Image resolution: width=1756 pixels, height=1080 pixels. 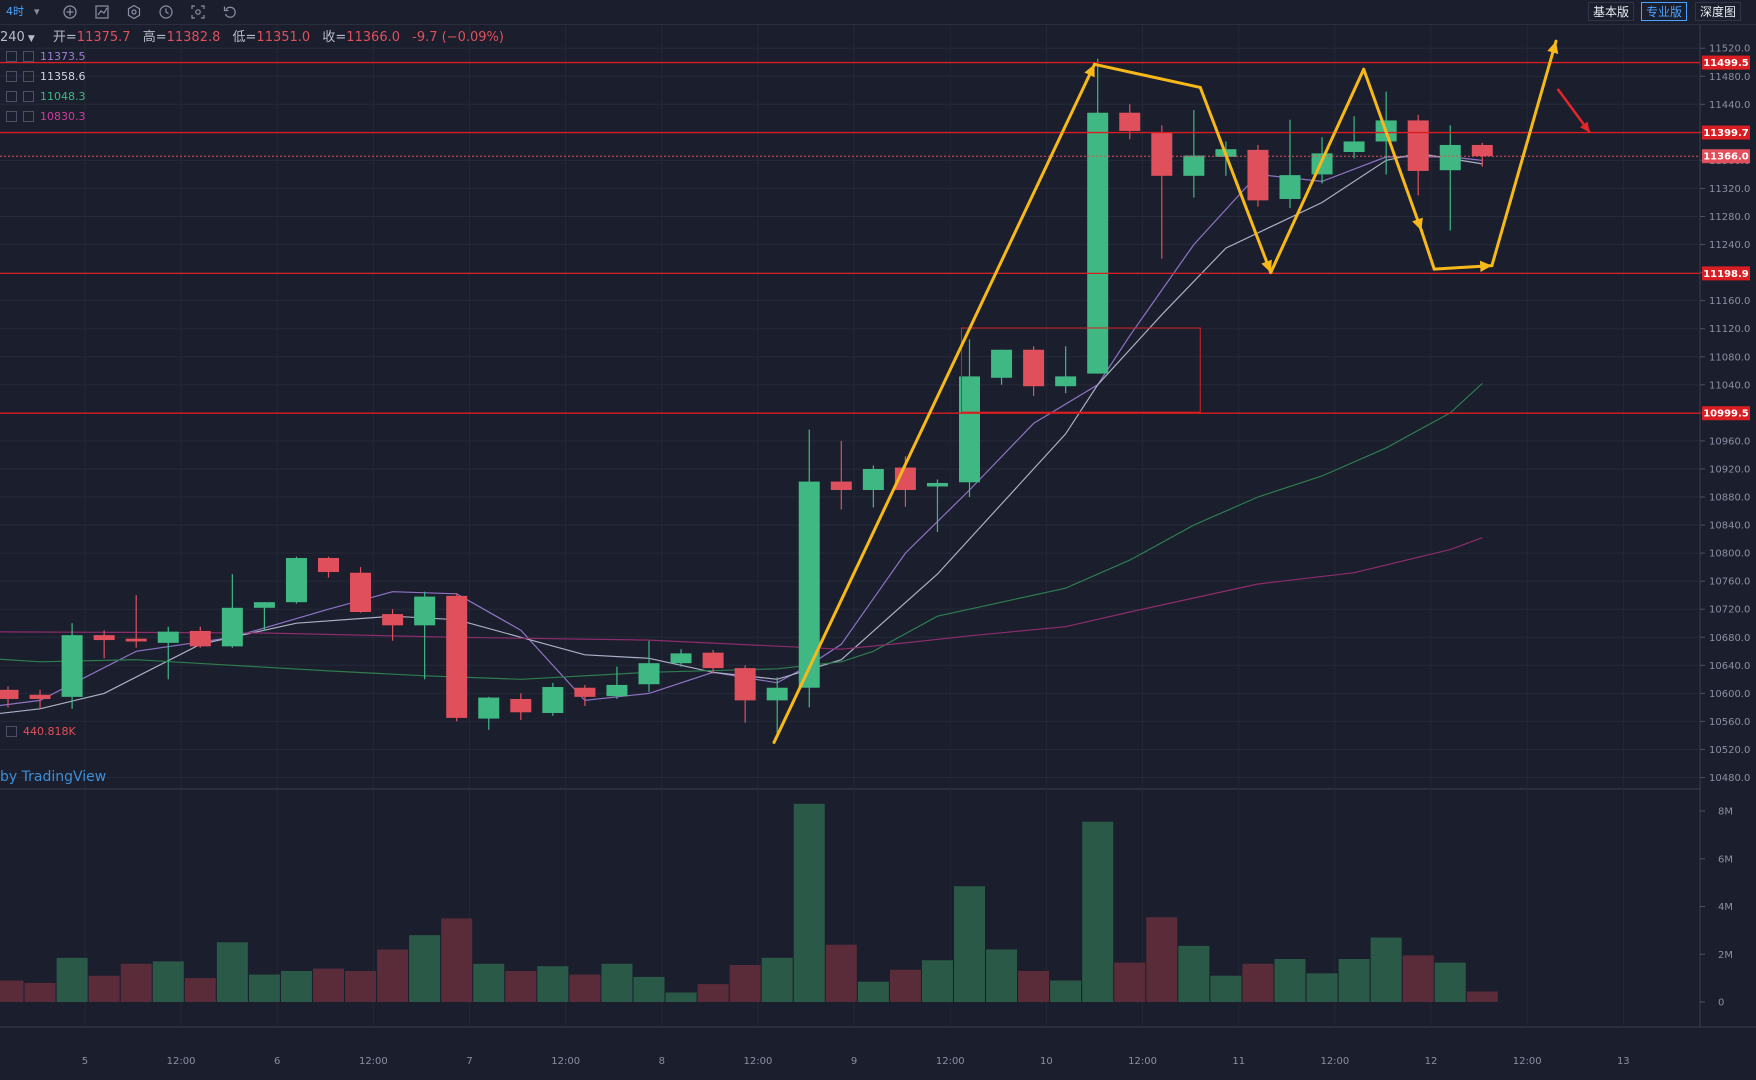 I want to click on chart-type-icon, so click(x=102, y=12).